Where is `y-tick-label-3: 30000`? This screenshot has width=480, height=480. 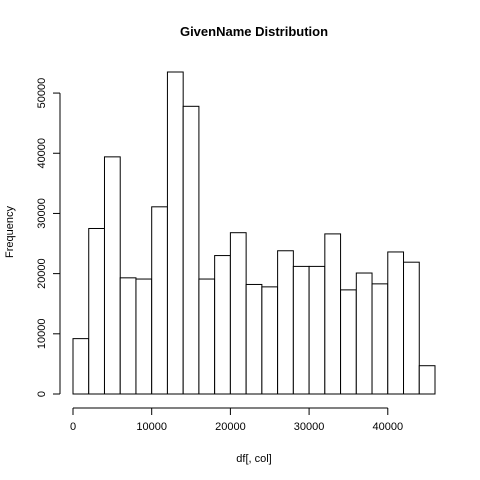
y-tick-label-3: 30000 is located at coordinates (42, 213).